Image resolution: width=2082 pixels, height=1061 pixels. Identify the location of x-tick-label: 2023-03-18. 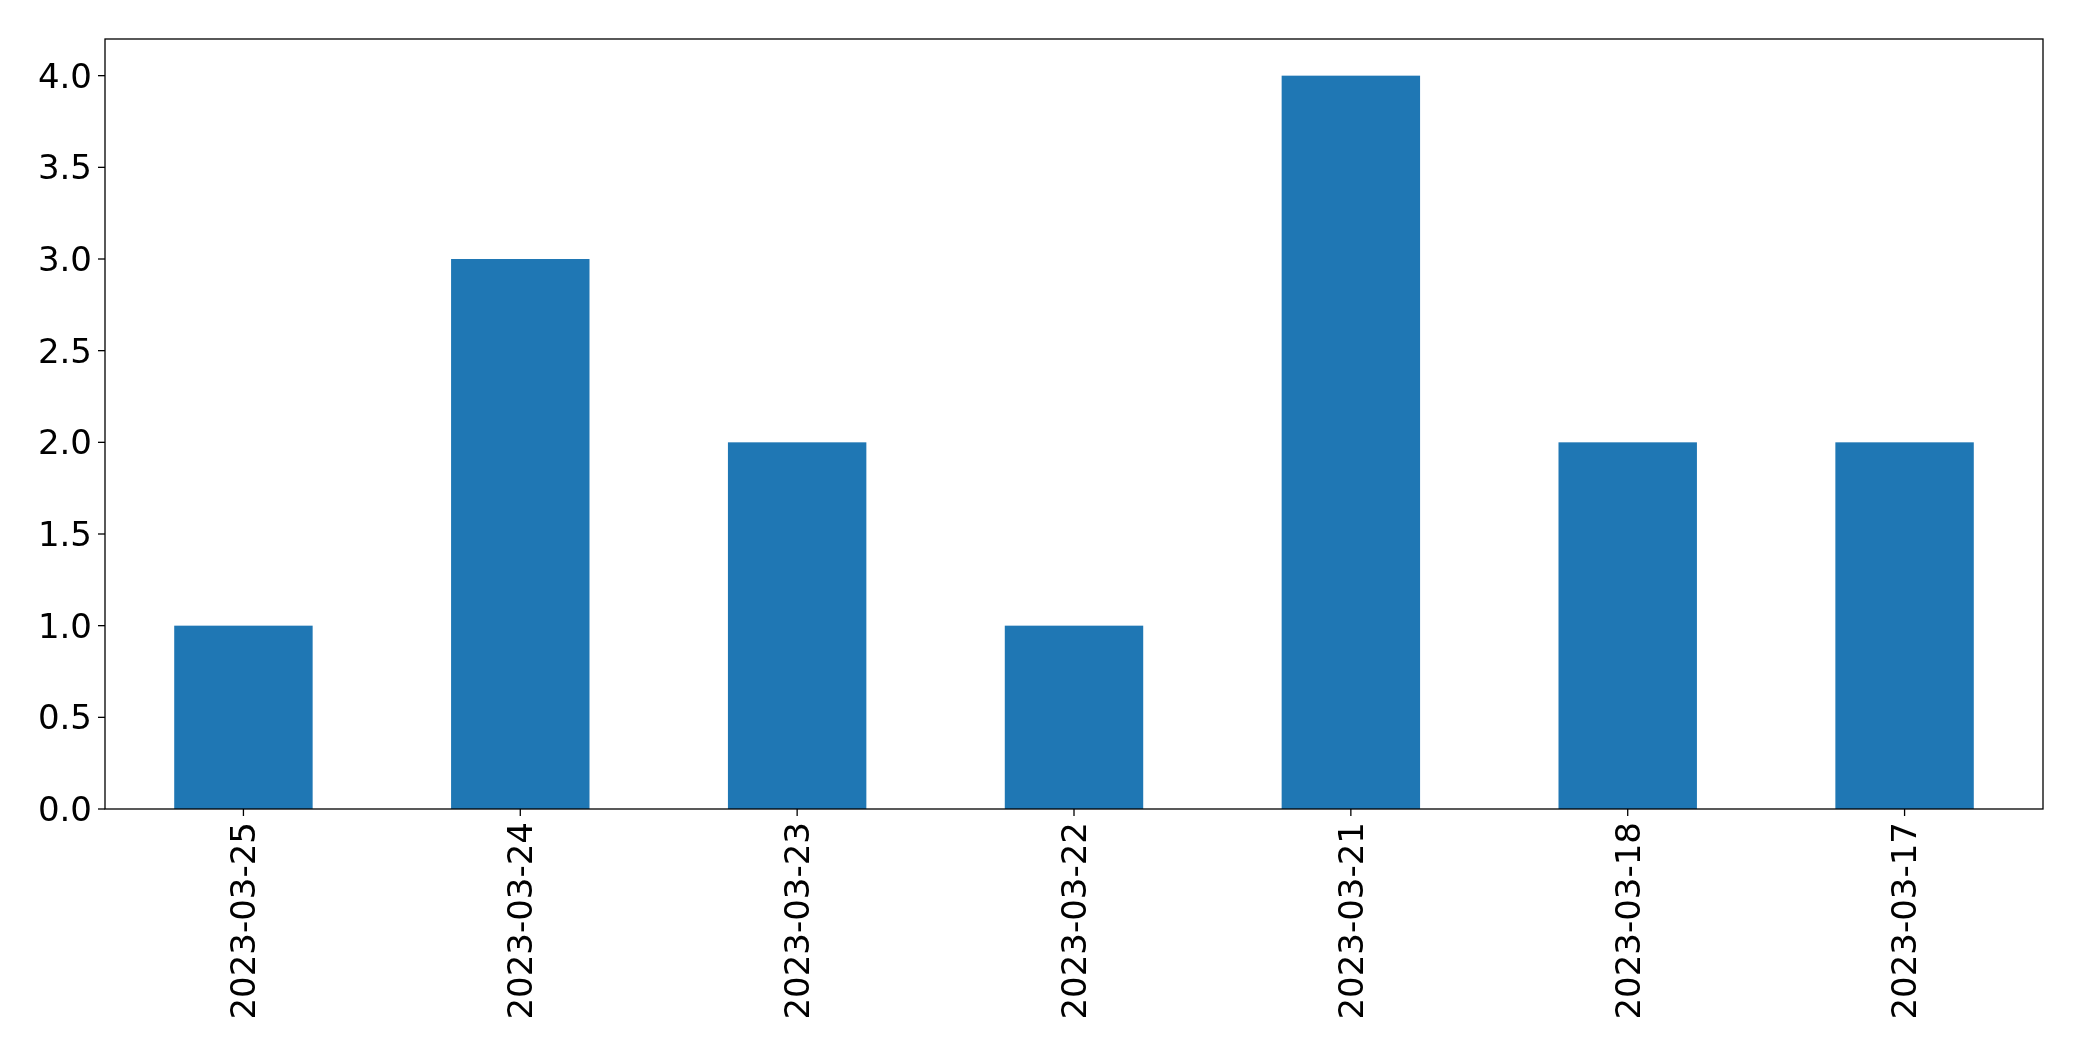
(1627, 921).